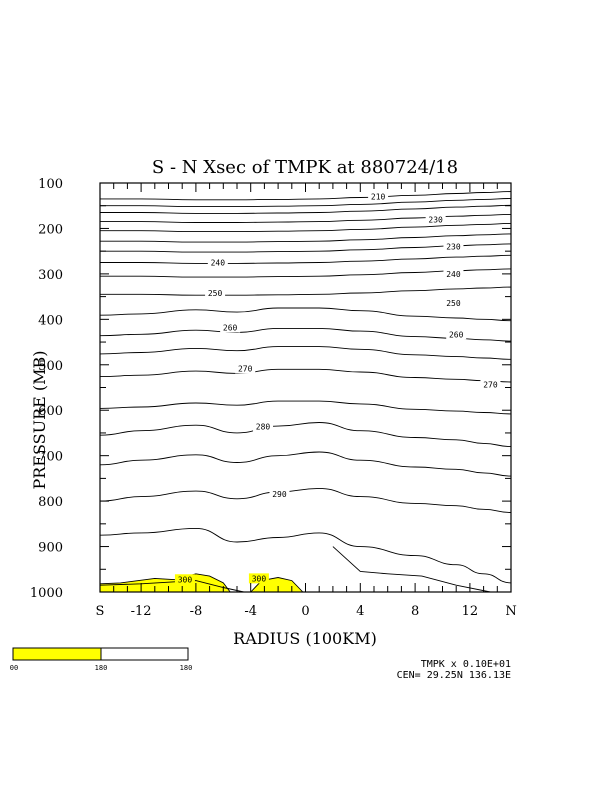 The width and height of the screenshot is (612, 792). I want to click on x-tick-label: 12, so click(470, 611).